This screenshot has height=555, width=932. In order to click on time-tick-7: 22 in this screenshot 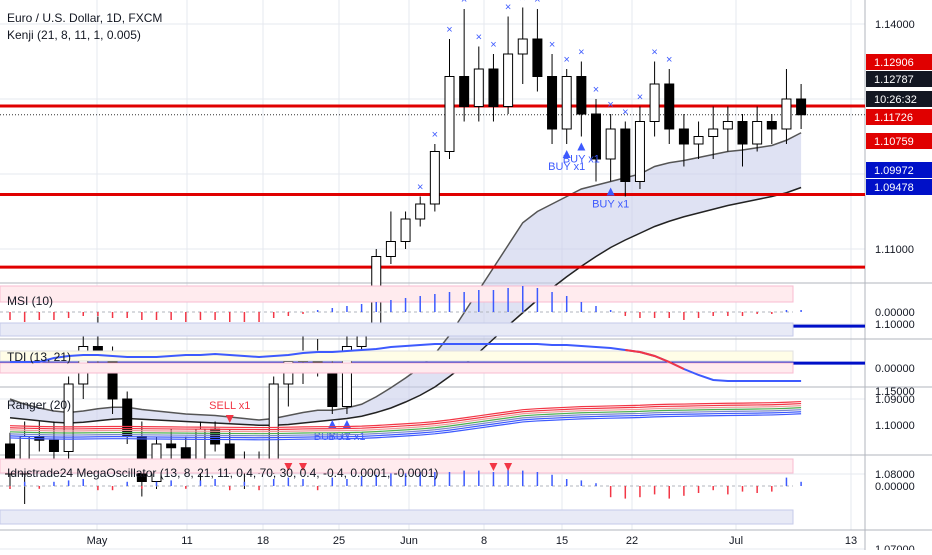, I will do `click(632, 541)`.